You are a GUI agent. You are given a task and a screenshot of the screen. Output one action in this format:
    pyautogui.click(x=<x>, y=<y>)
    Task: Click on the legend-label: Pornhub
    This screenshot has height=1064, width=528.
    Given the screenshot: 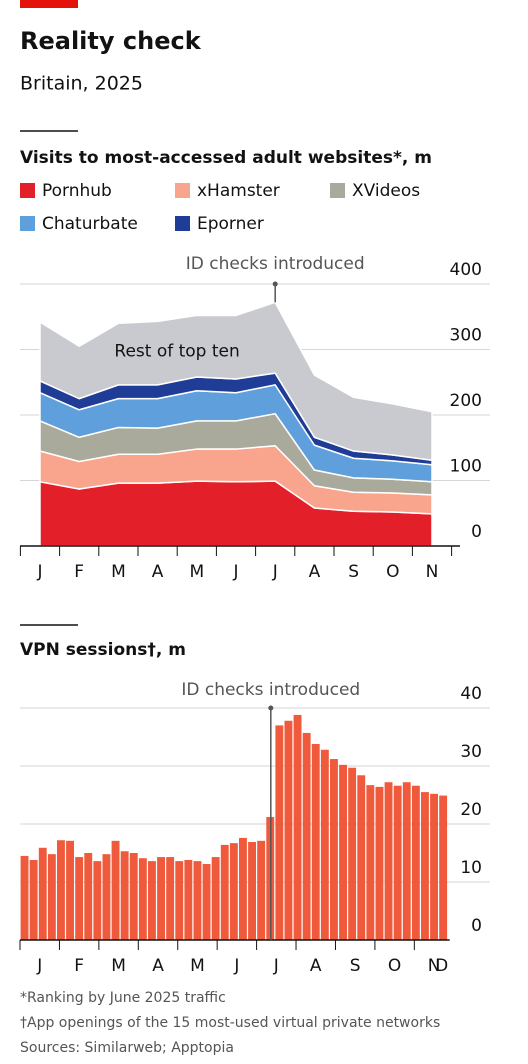 What is the action you would take?
    pyautogui.click(x=77, y=191)
    